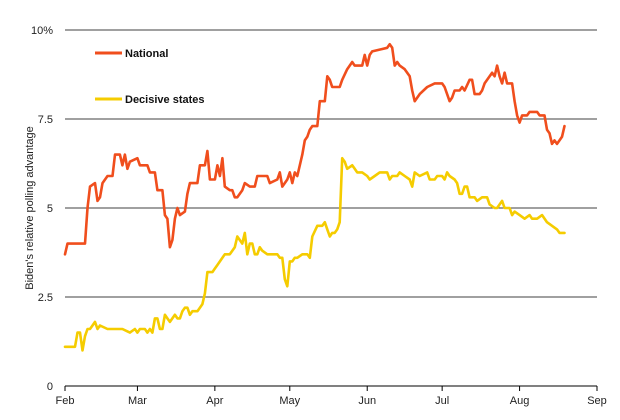  I want to click on y-axis-ticks: 0 2.5 5 7.5 10%, so click(42, 209).